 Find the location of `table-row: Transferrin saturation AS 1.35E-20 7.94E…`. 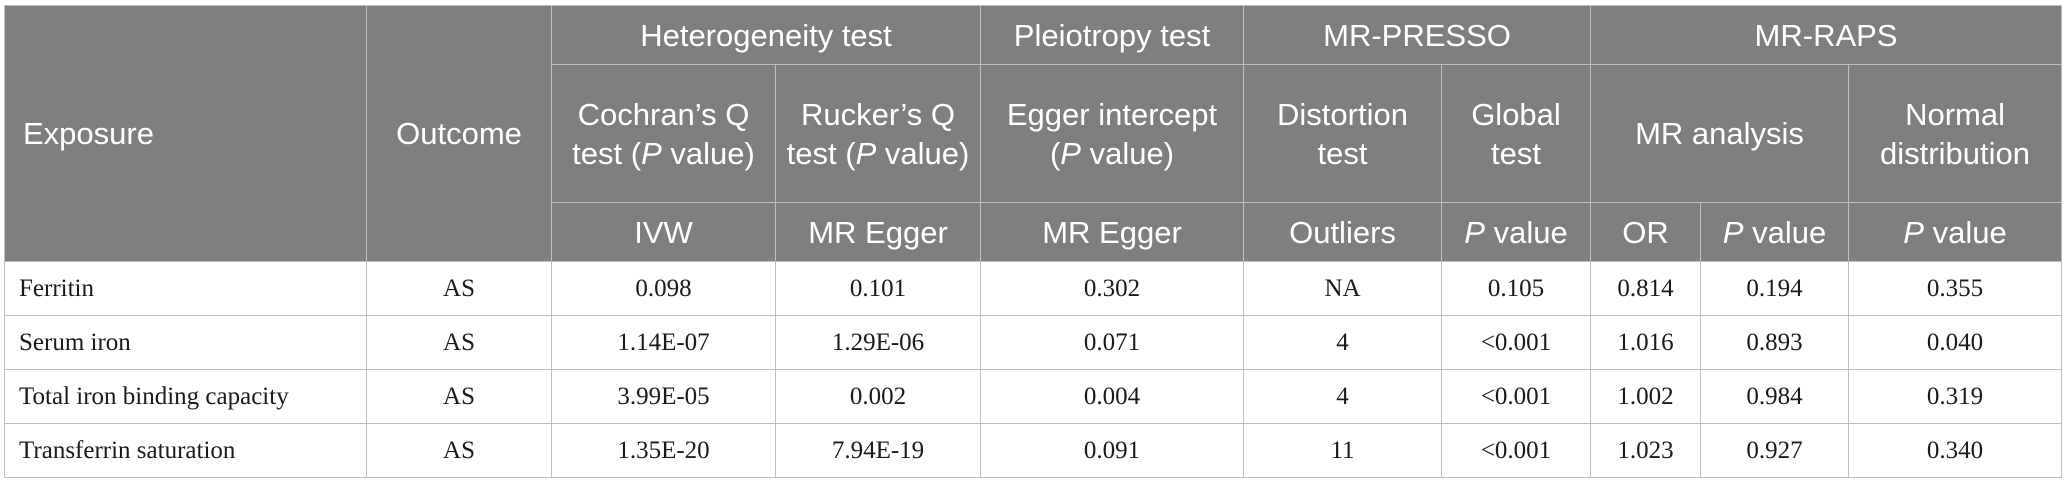

table-row: Transferrin saturation AS 1.35E-20 7.94E… is located at coordinates (1033, 450).